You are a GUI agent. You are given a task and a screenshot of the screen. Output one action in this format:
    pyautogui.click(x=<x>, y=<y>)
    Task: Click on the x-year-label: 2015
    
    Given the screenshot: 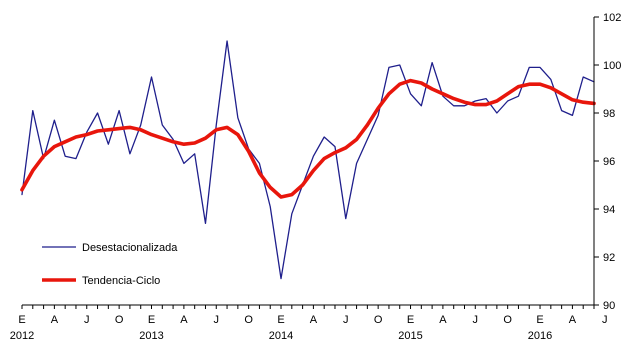 What is the action you would take?
    pyautogui.click(x=410, y=335)
    